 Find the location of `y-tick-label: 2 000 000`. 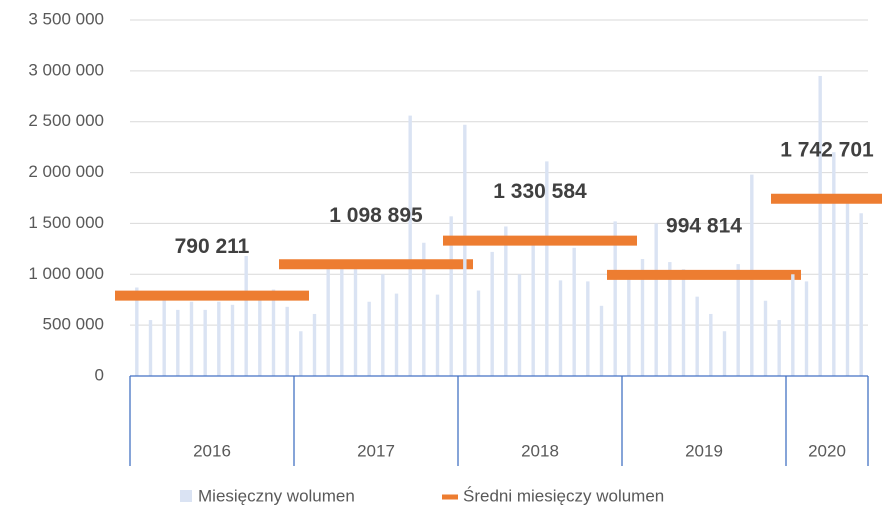

y-tick-label: 2 000 000 is located at coordinates (66, 171).